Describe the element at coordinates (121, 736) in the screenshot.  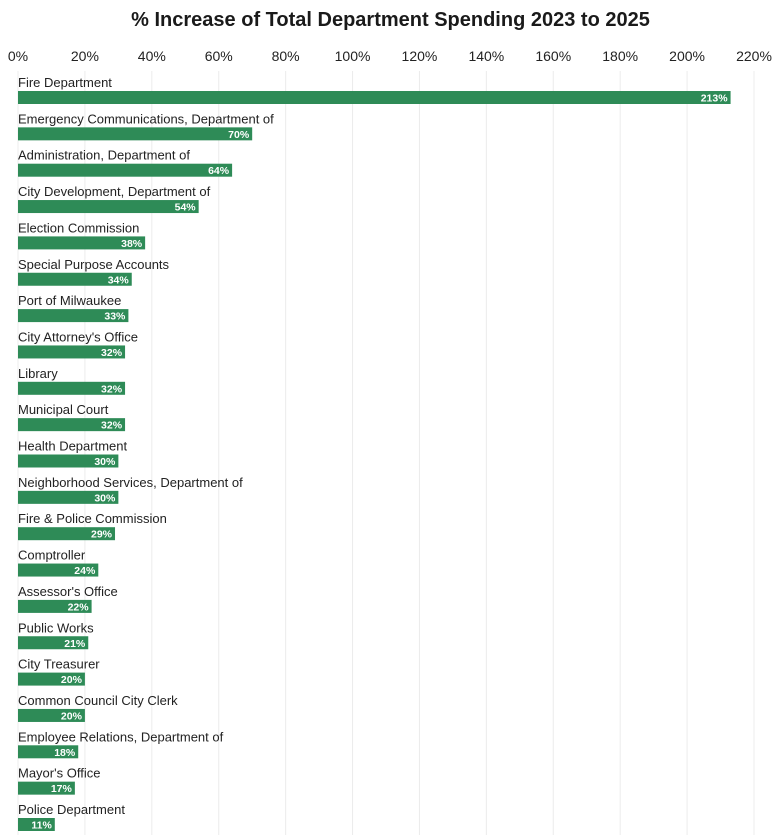
I see `category-label: Employee Relations, Department of` at that location.